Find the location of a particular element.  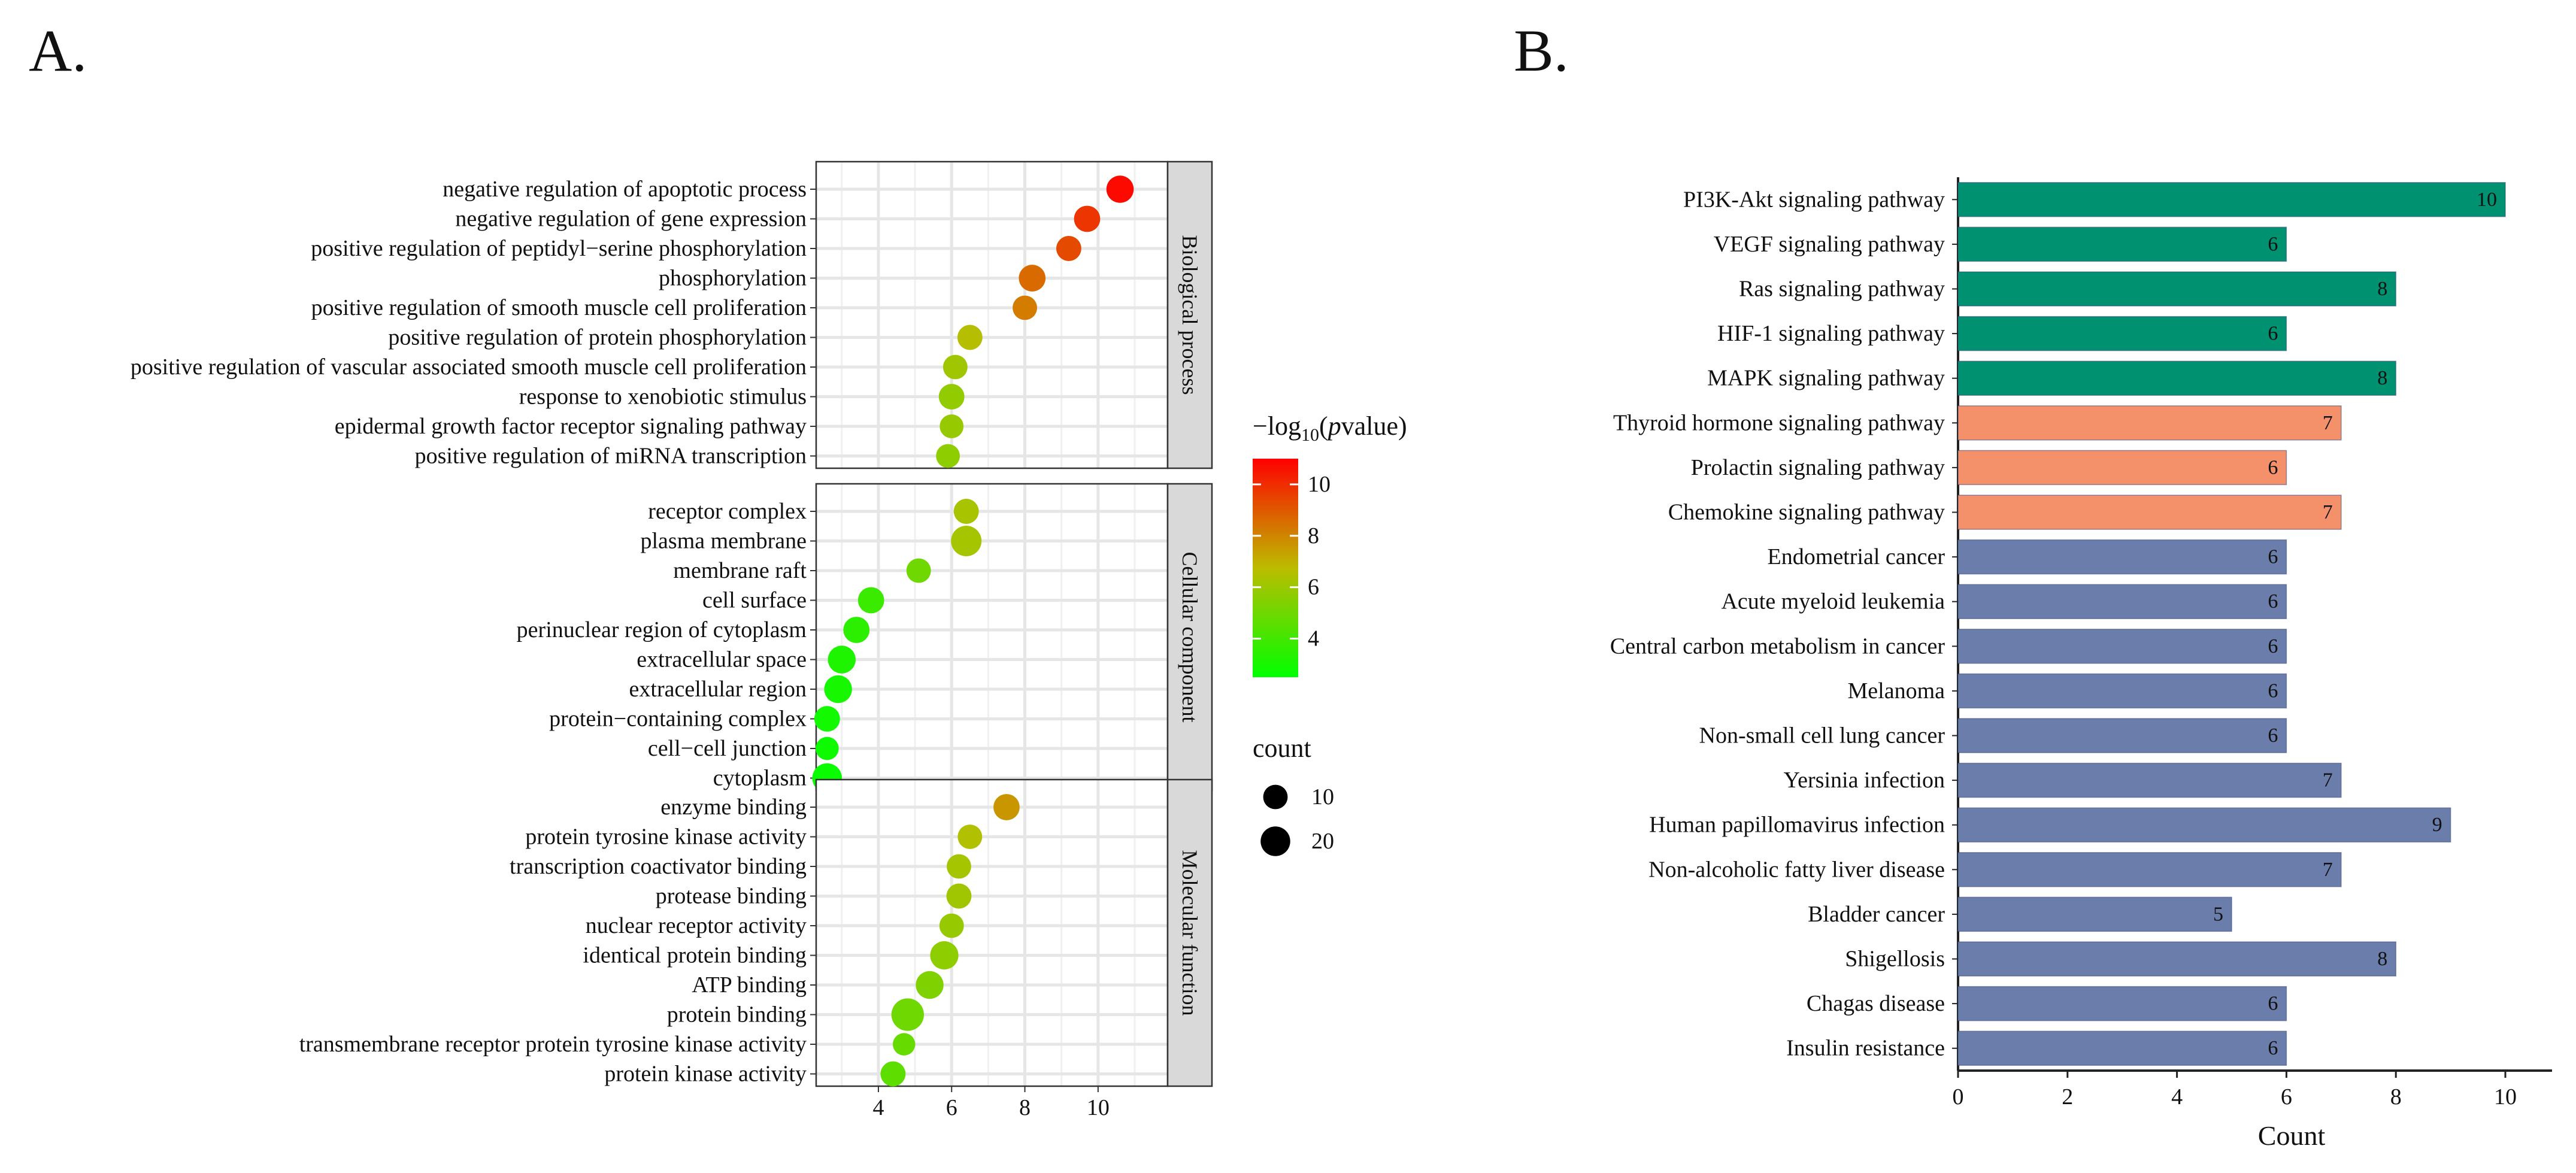

bar-category-label: Non-alcoholic fatty liver disease is located at coordinates (1796, 869).